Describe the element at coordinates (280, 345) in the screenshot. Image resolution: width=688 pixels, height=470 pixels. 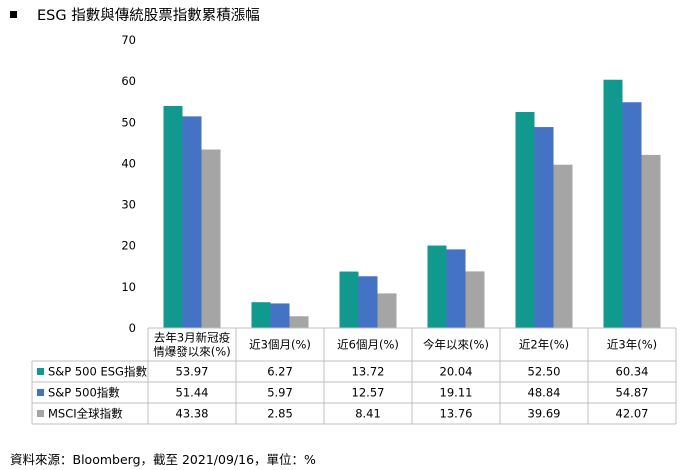
I see `x-tick-label: 近3個月(%)` at that location.